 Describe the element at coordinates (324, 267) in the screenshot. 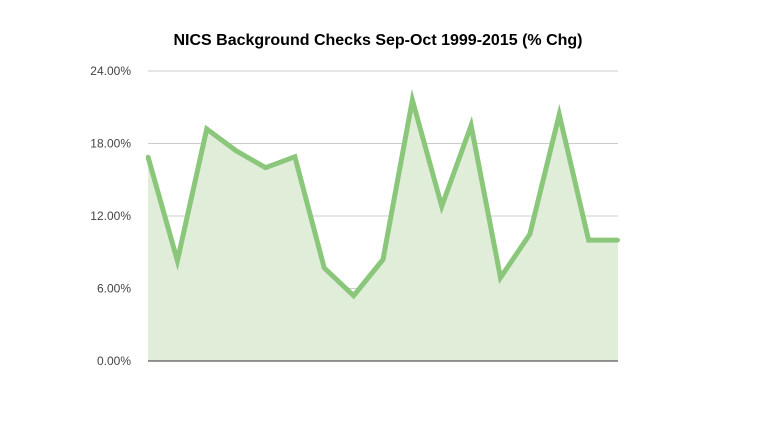

I see `data-point-2005` at that location.